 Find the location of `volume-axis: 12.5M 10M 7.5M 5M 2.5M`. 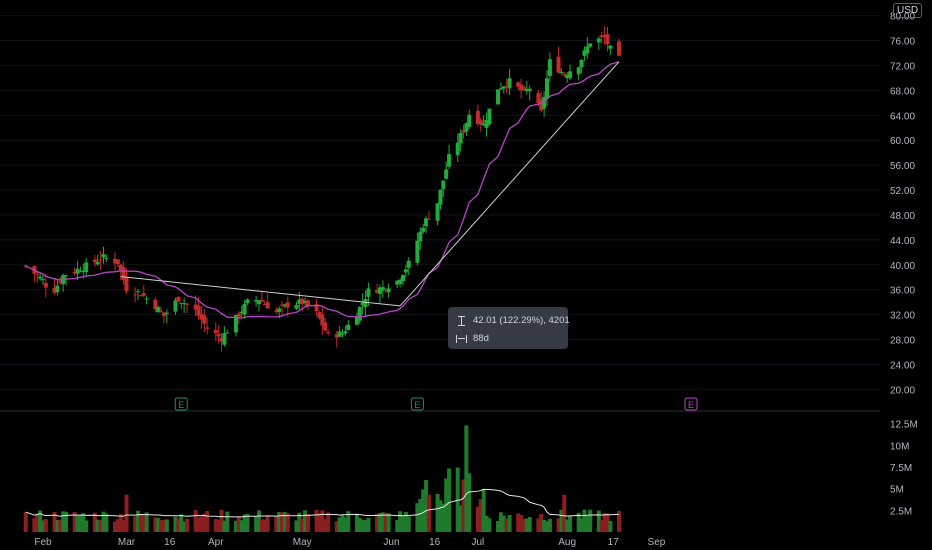

volume-axis: 12.5M 10M 7.5M 5M 2.5M is located at coordinates (904, 469).